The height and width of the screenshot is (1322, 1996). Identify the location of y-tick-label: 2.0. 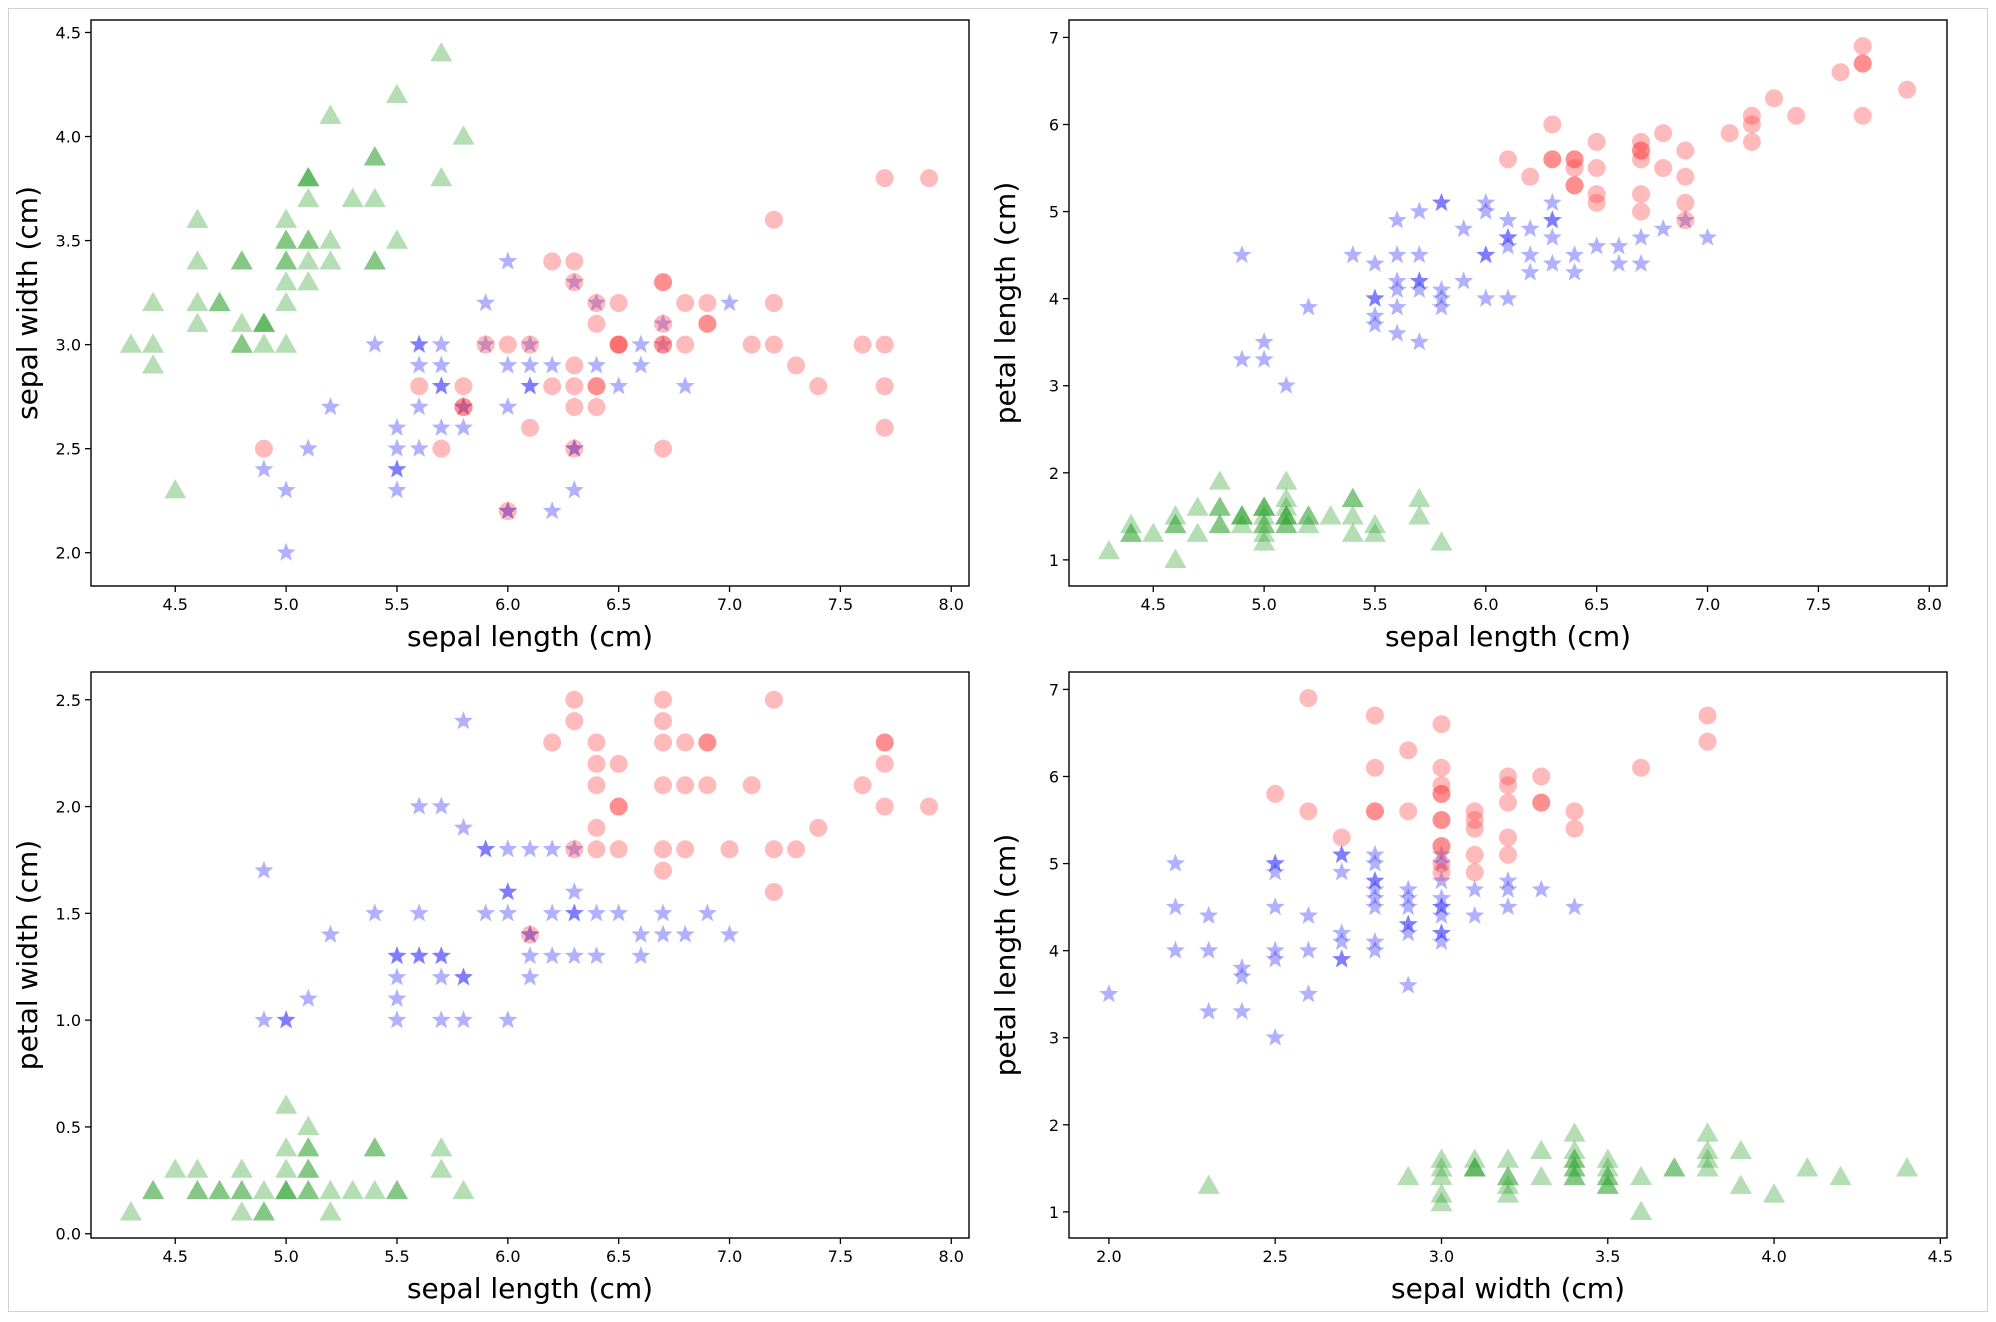
(68, 553).